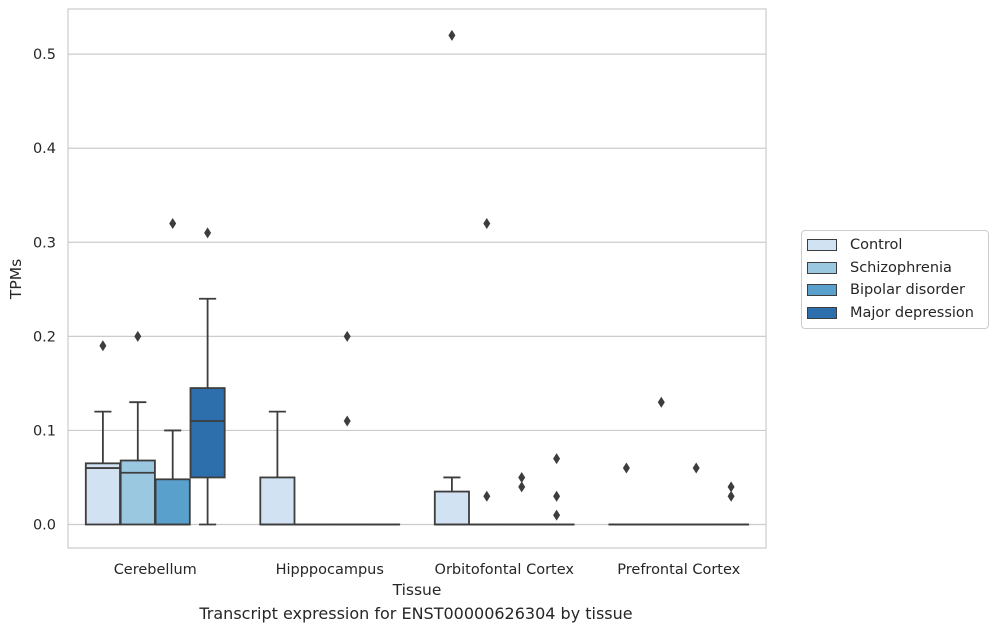 This screenshot has height=634, width=997. I want to click on legend-item: Control, so click(895, 245).